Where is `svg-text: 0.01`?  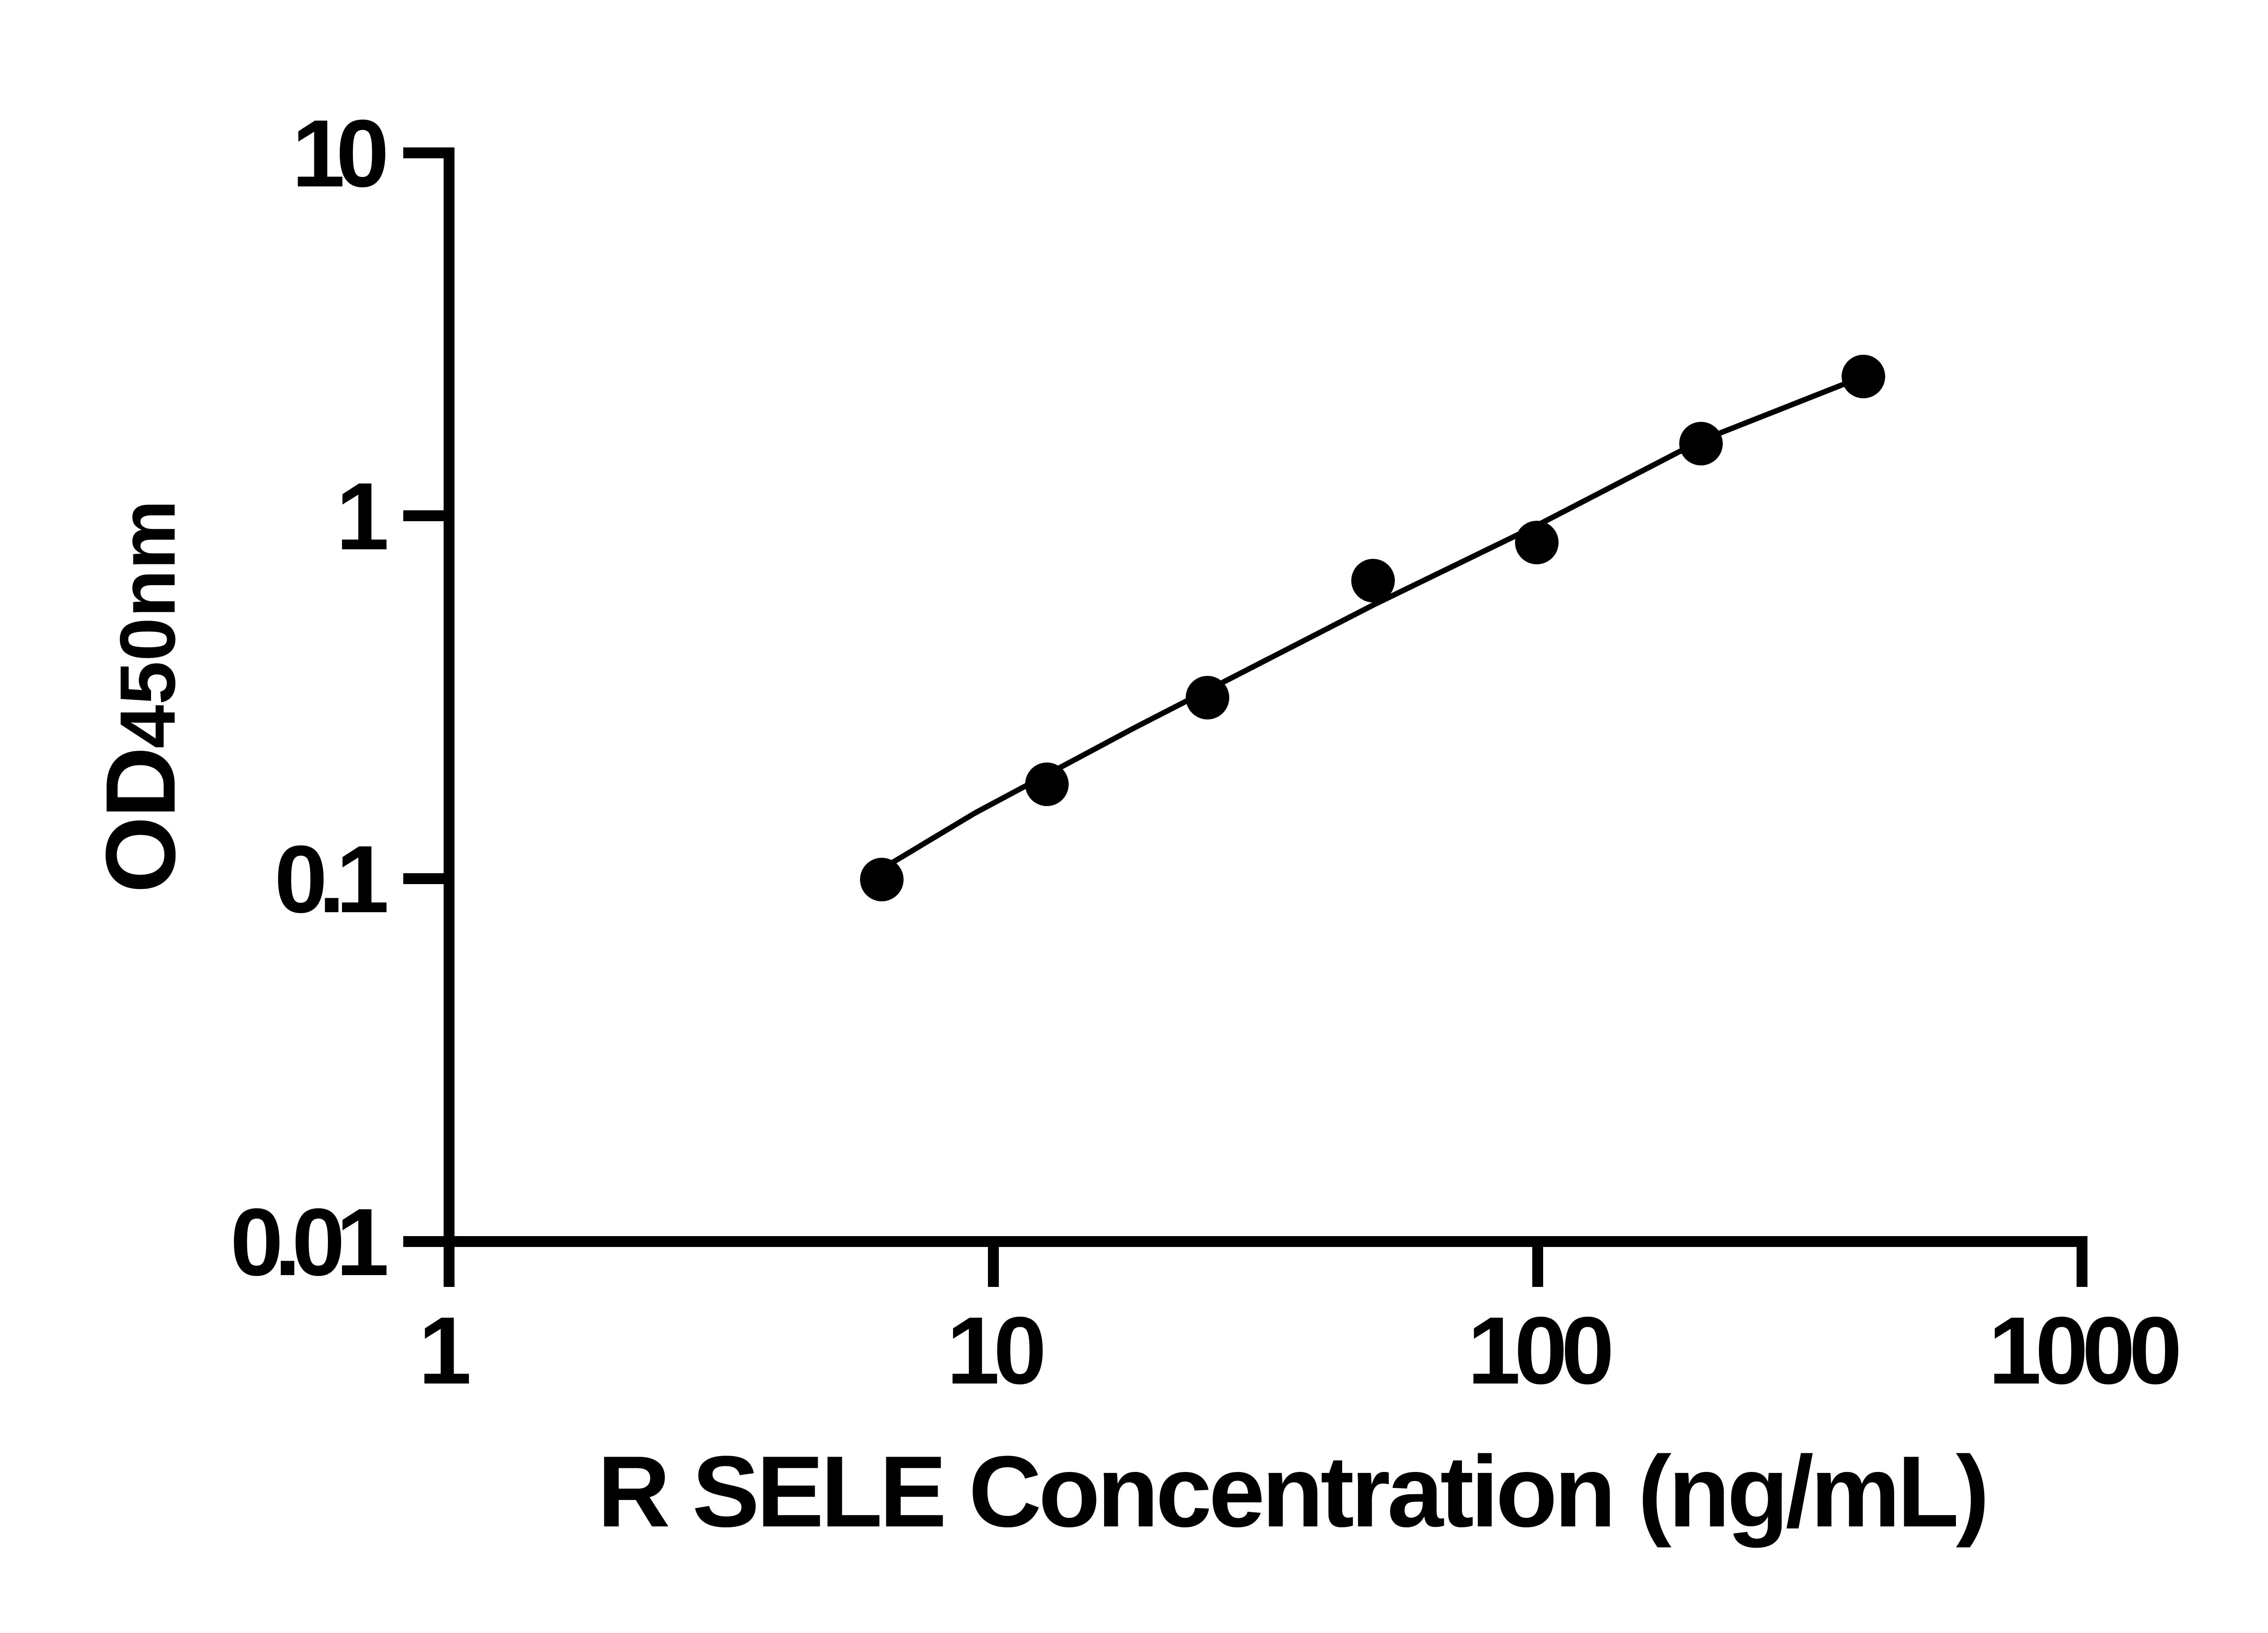 svg-text: 0.01 is located at coordinates (308, 1242).